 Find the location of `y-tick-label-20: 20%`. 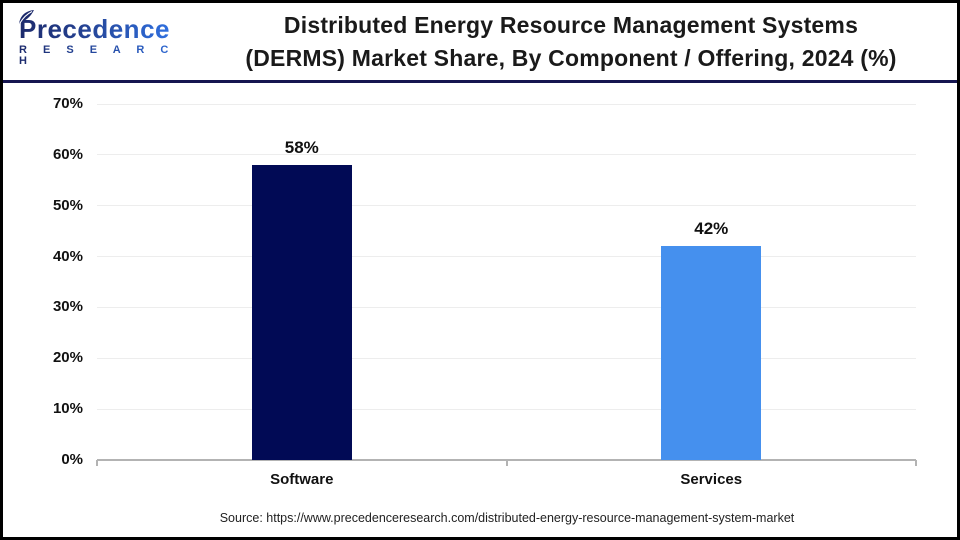

y-tick-label-20: 20% is located at coordinates (67, 358).